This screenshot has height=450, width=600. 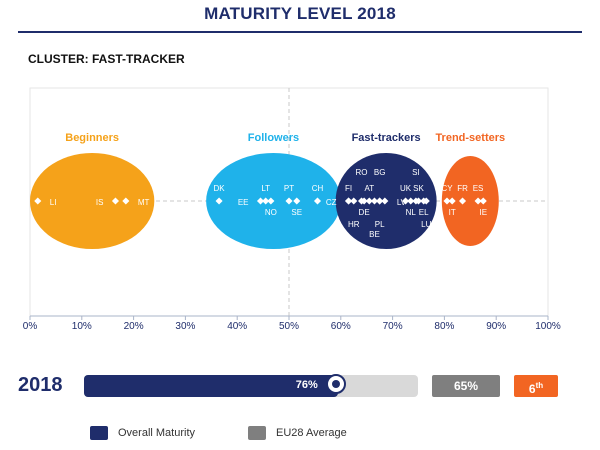 What do you see at coordinates (418, 188) in the screenshot?
I see `point-label: SK` at bounding box center [418, 188].